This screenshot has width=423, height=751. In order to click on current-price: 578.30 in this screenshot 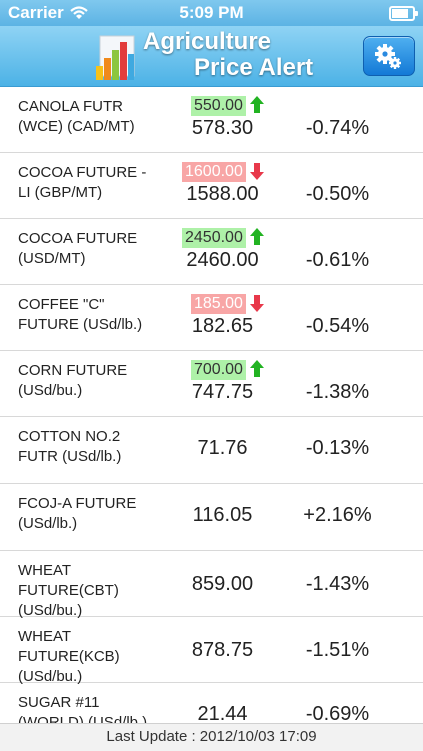, I will do `click(222, 128)`.